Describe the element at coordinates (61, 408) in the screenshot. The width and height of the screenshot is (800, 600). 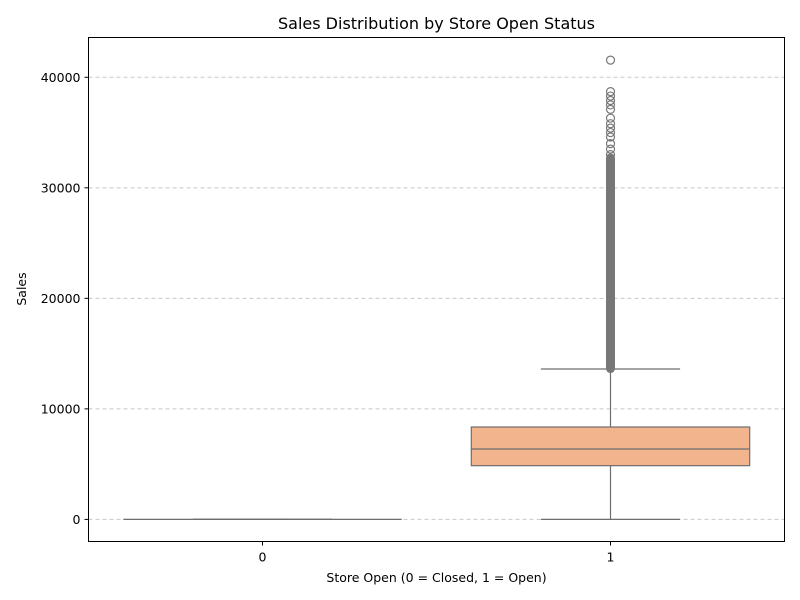
I see `y-tick-label: 10000` at that location.